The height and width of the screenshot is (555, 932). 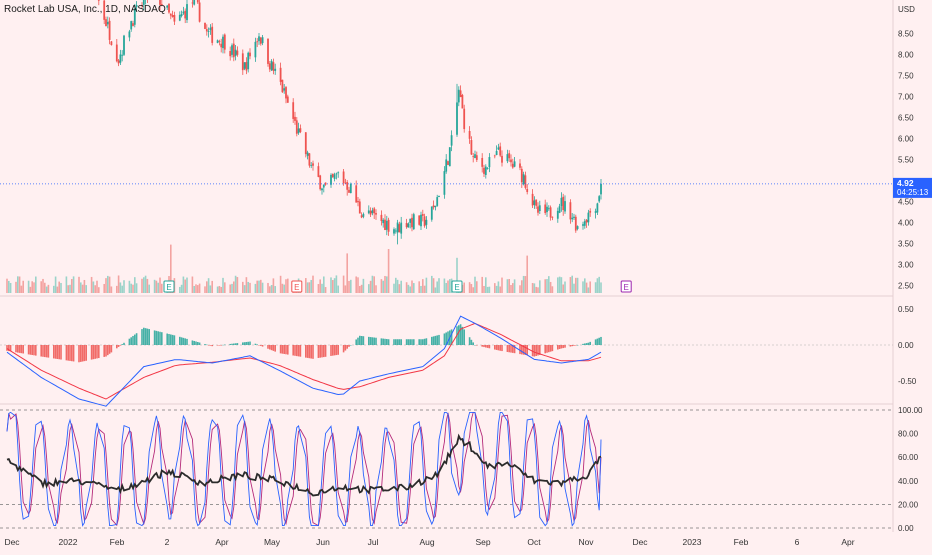 What do you see at coordinates (296, 287) in the screenshot?
I see `earnings-marker-label: E` at bounding box center [296, 287].